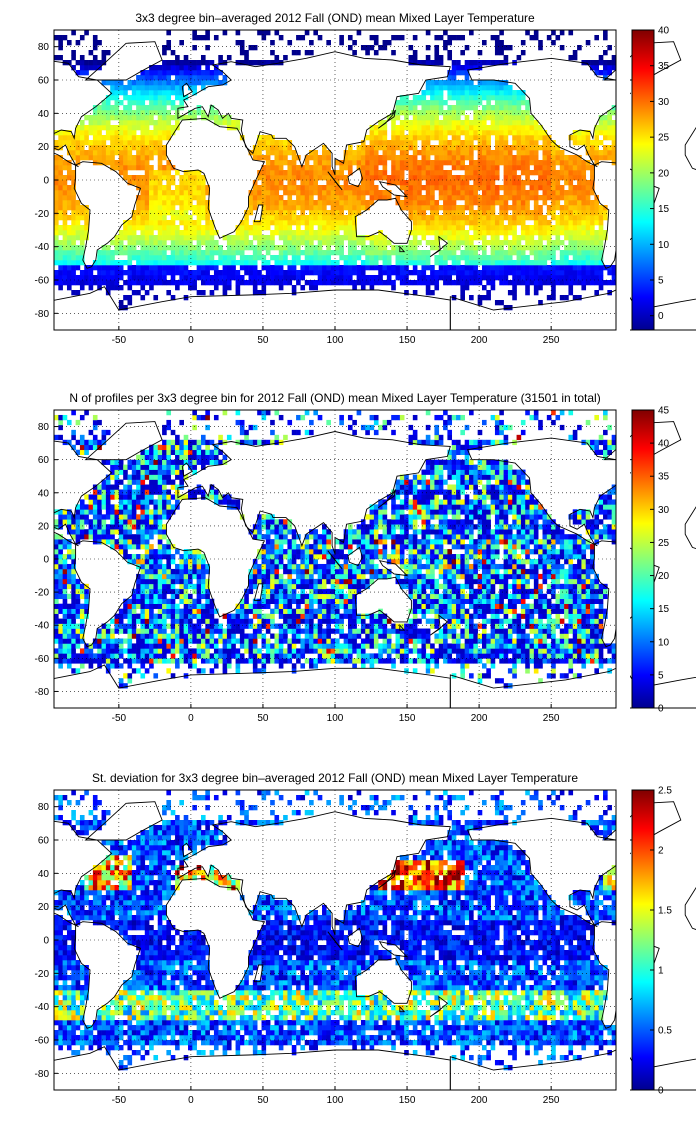 The width and height of the screenshot is (696, 1140). What do you see at coordinates (661, 316) in the screenshot?
I see `colorbar-tick-label: 0` at bounding box center [661, 316].